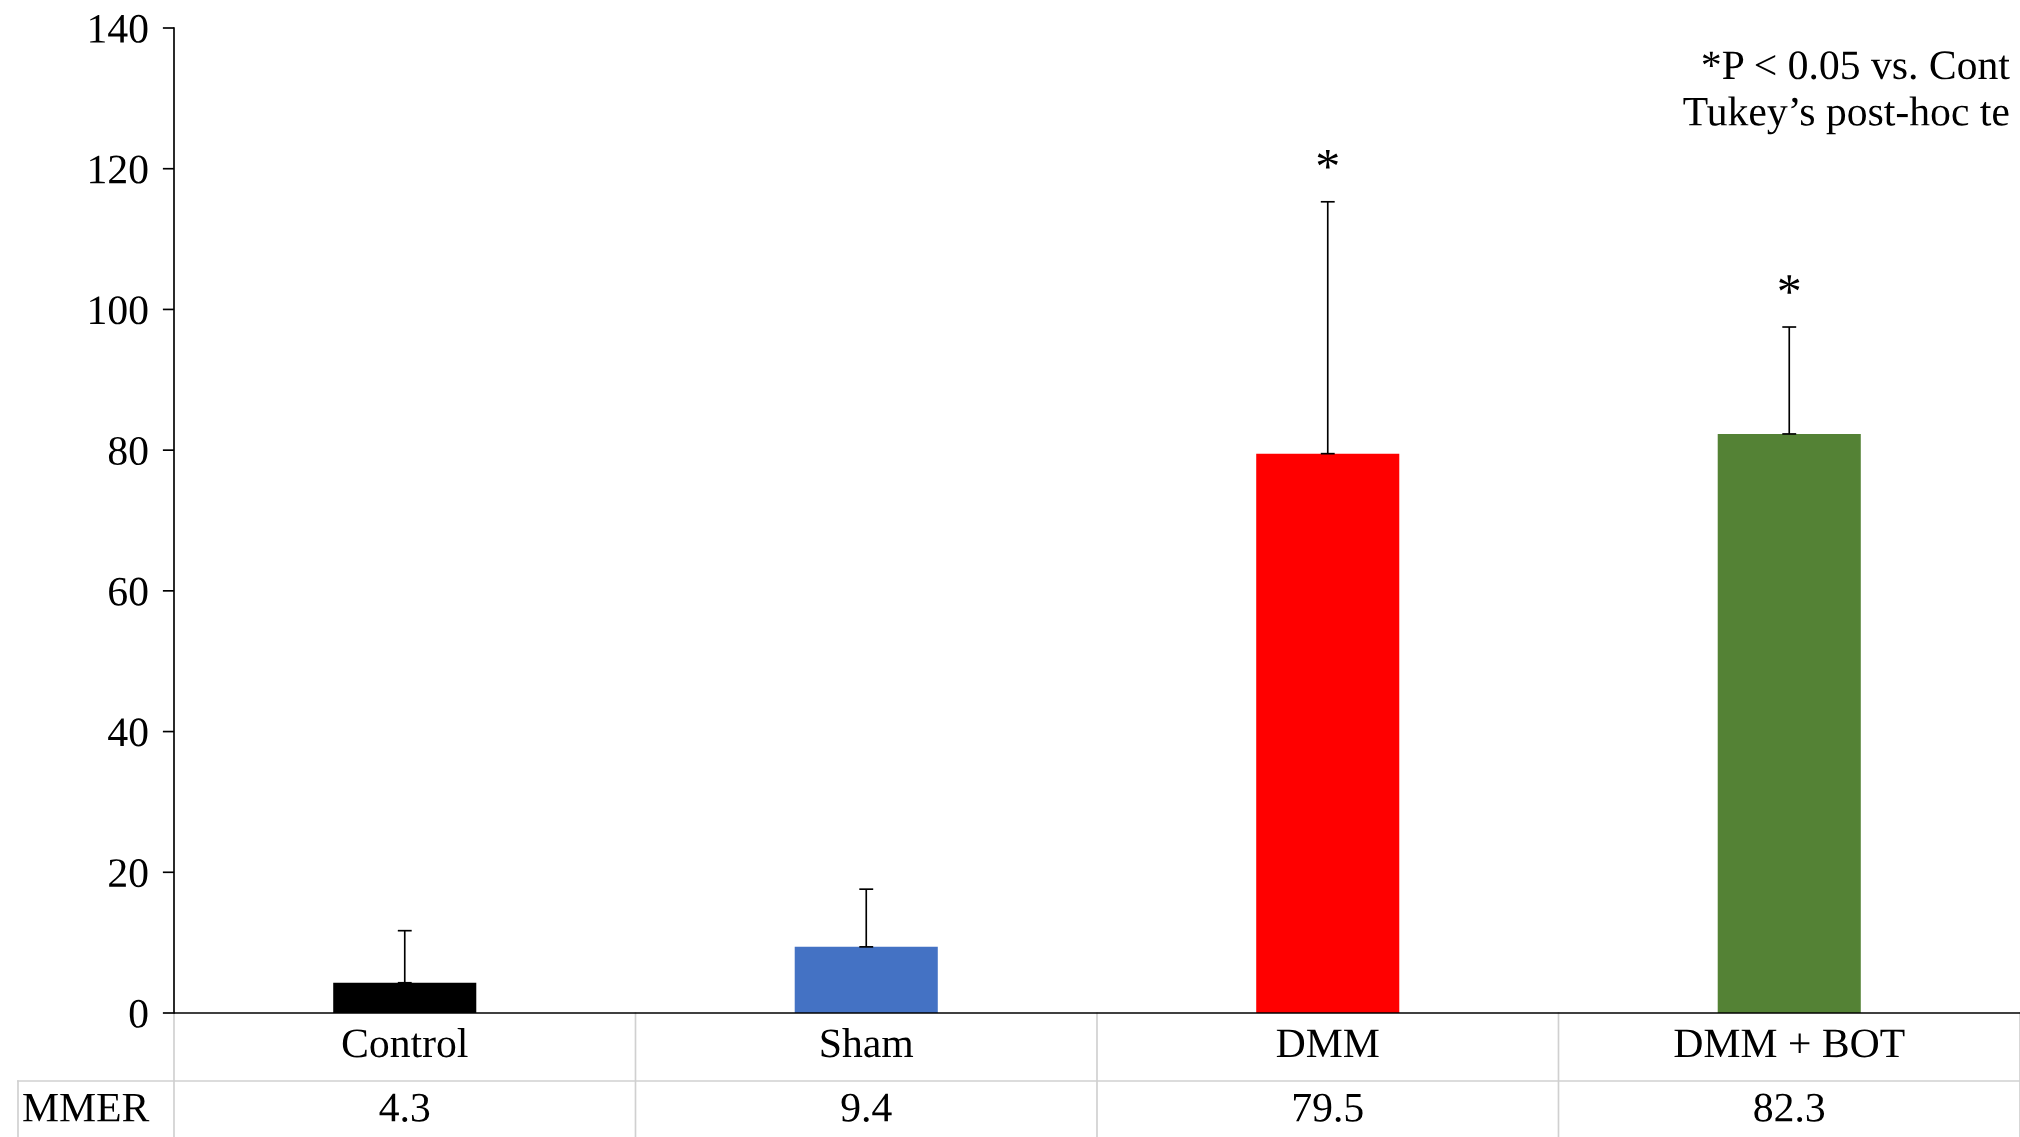  What do you see at coordinates (866, 1107) in the screenshot?
I see `data-label: 9.4` at bounding box center [866, 1107].